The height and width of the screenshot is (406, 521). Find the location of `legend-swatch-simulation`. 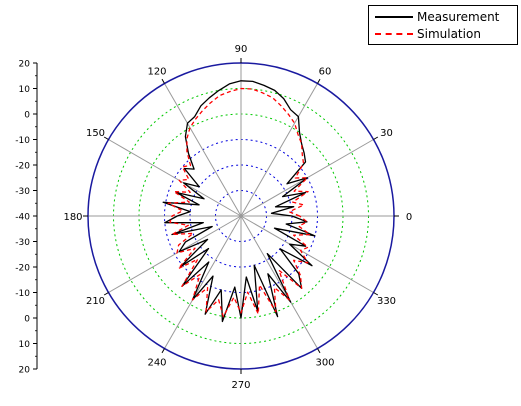

legend-swatch-simulation is located at coordinates (394, 34).